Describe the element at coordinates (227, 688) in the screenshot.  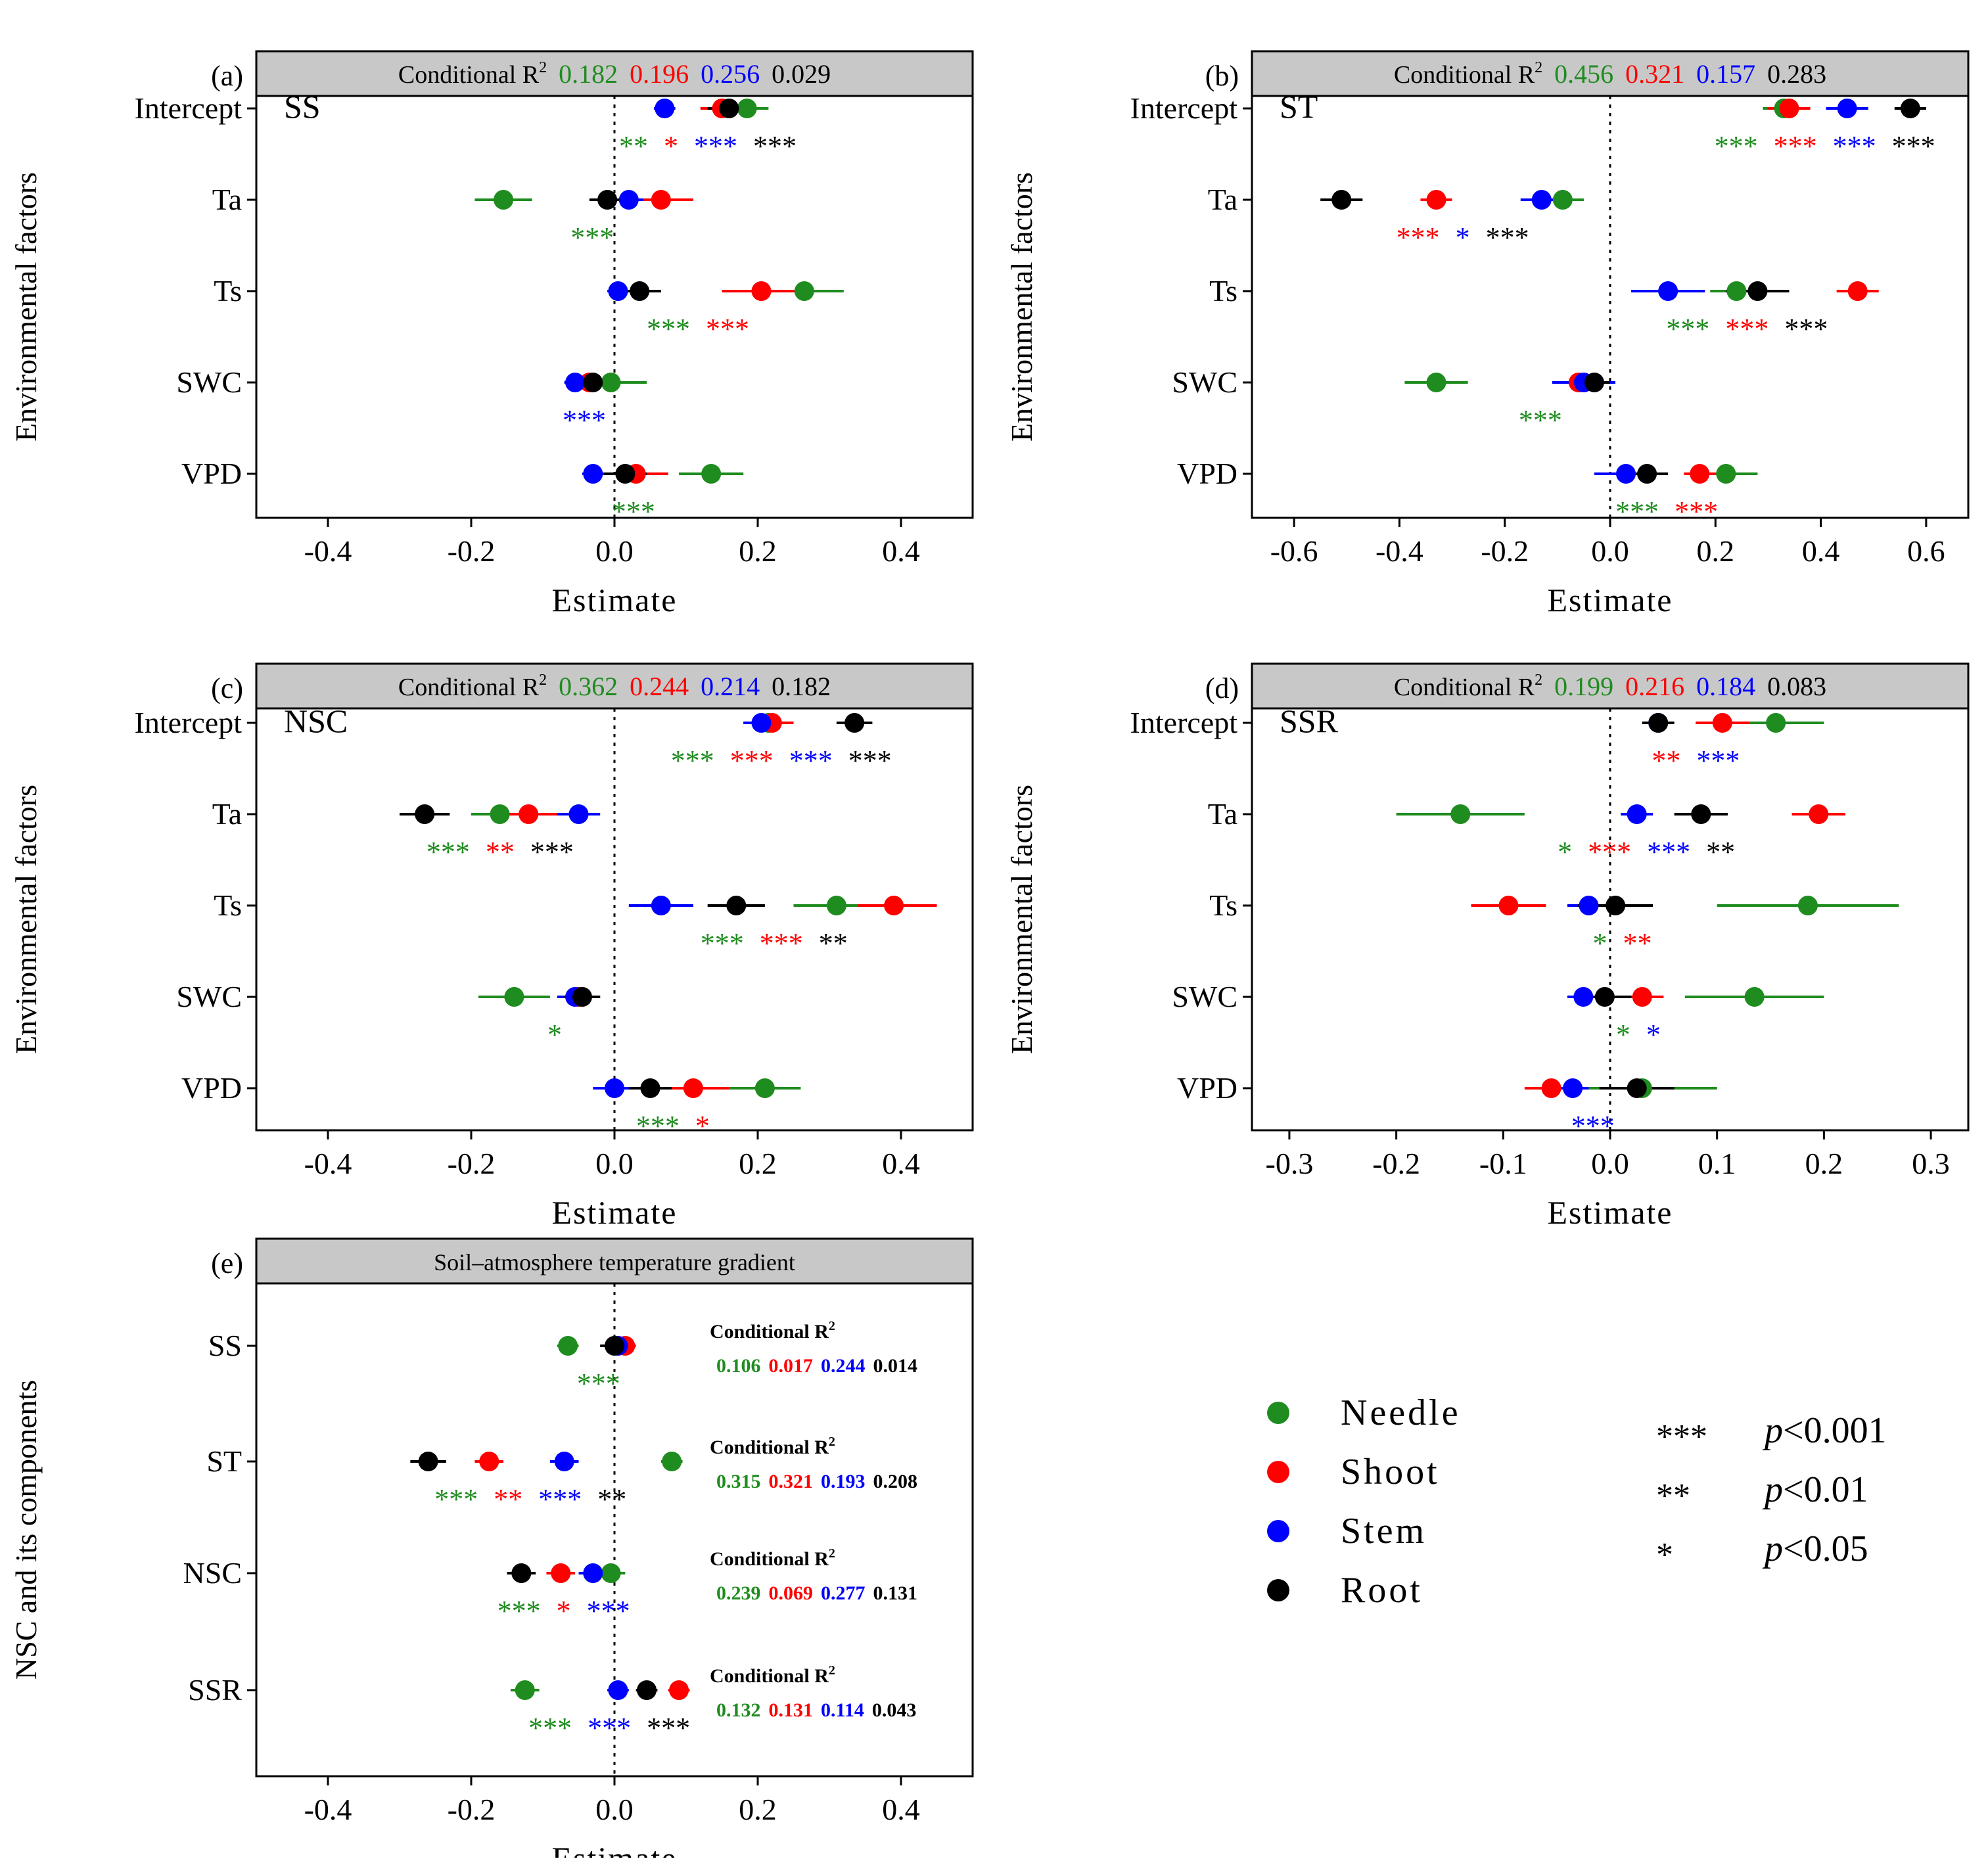
I see `panel-label: (c)` at that location.